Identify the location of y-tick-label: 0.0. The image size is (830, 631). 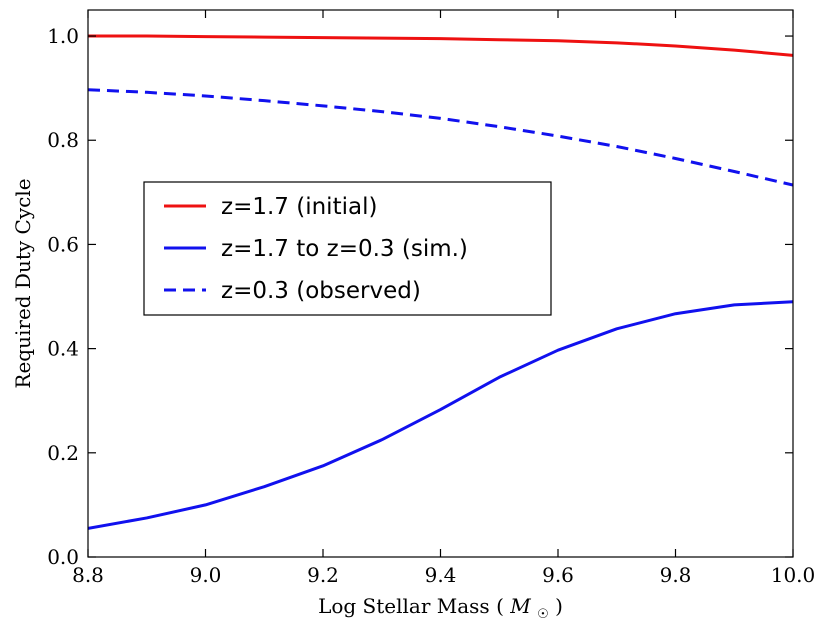
(63, 557).